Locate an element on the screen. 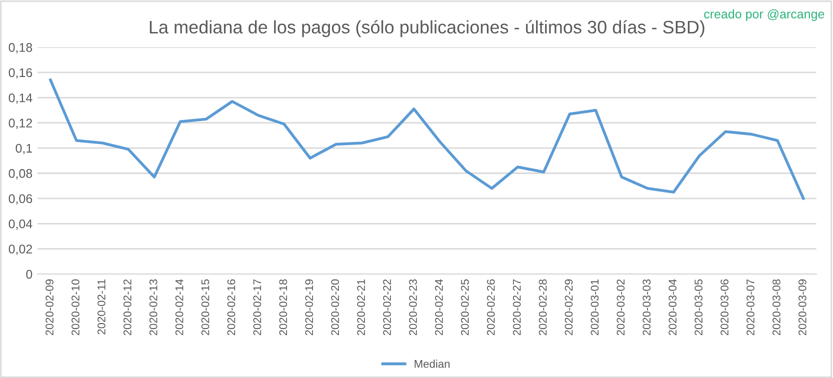  x-tick-label: 2020-02-23 is located at coordinates (413, 307).